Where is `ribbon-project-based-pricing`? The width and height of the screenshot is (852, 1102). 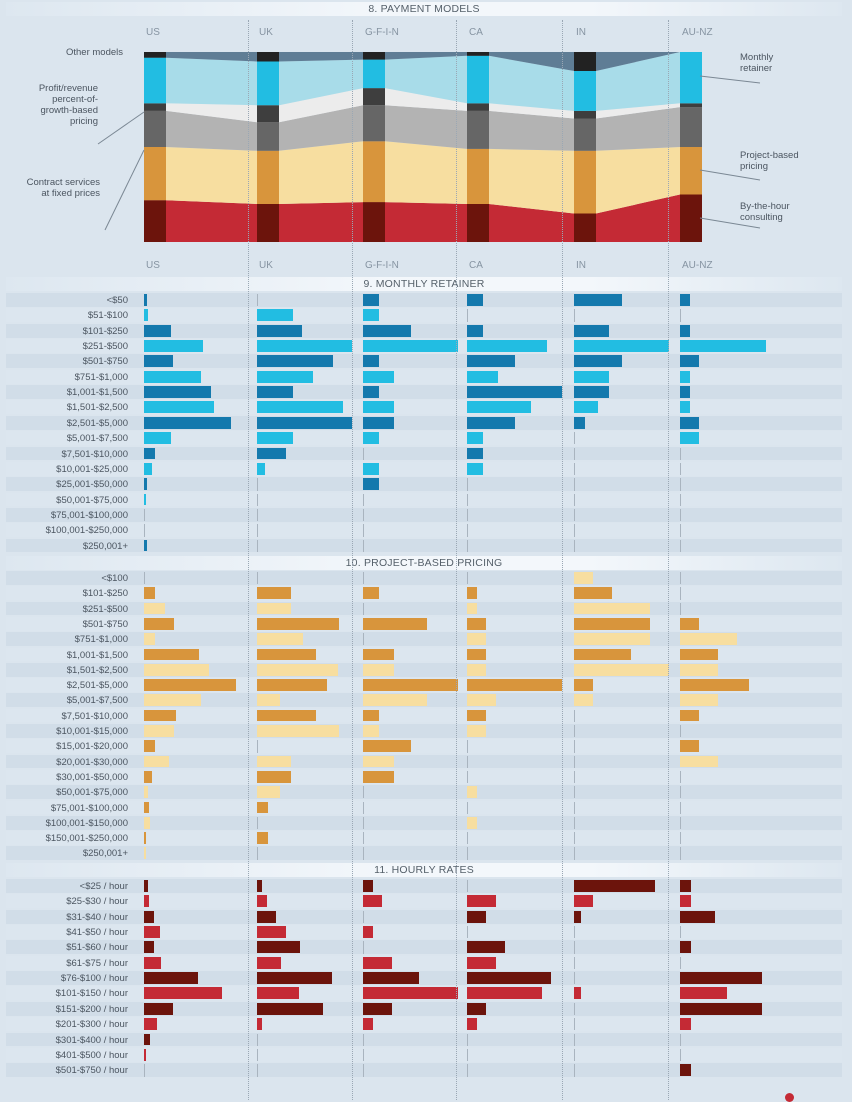 ribbon-project-based-pricing is located at coordinates (423, 177).